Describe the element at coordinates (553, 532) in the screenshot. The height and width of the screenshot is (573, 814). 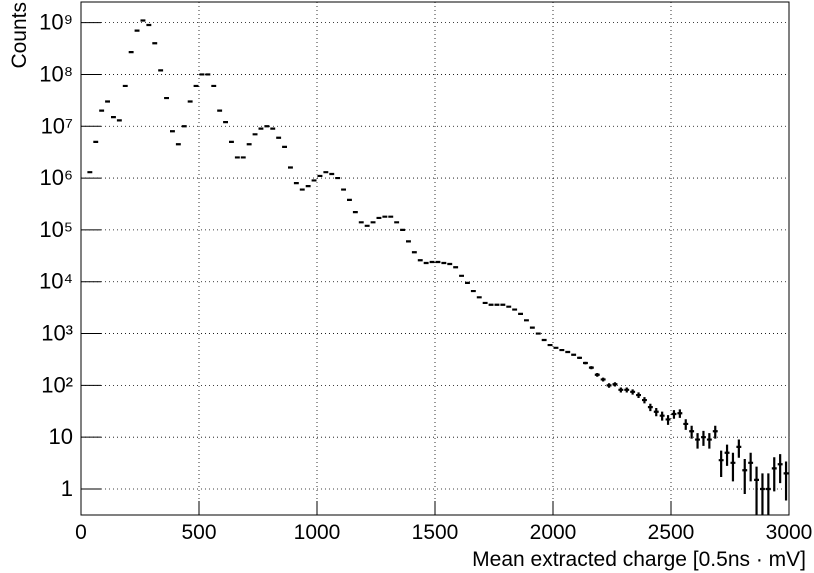
I see `x-tick-label: 2000` at that location.